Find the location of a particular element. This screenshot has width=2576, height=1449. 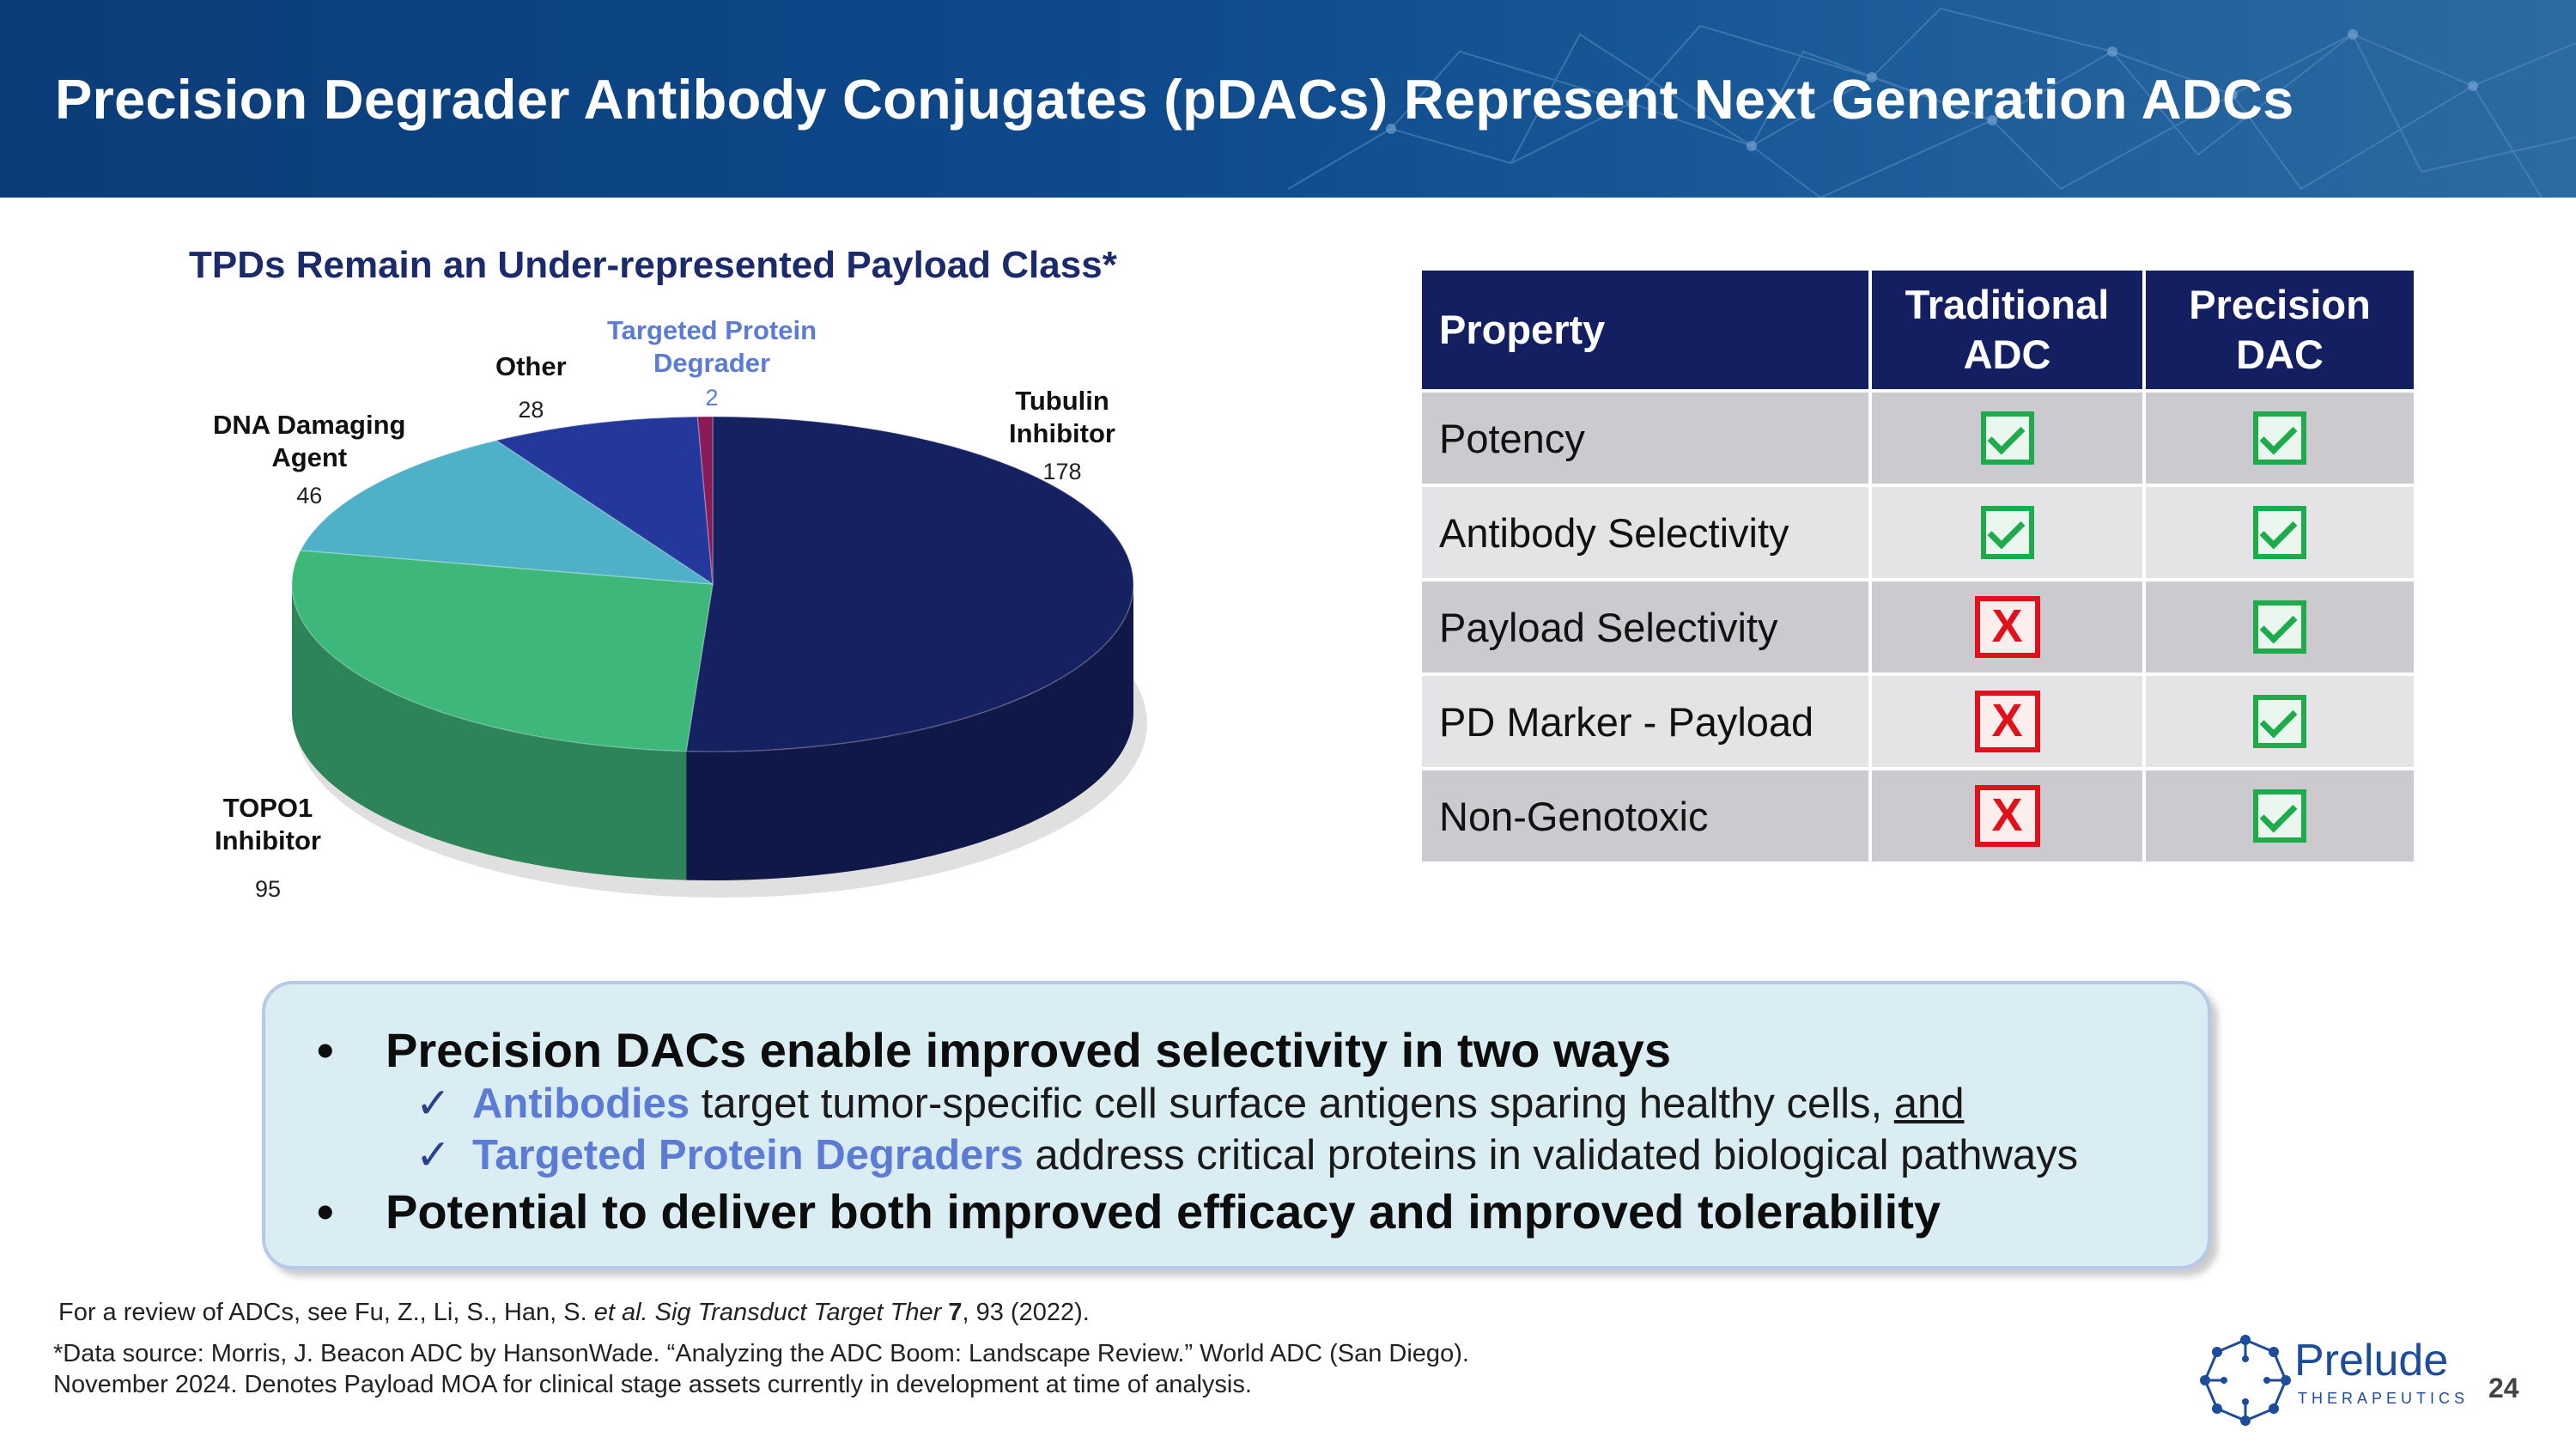

pie-value-tpd: 2 is located at coordinates (712, 398).